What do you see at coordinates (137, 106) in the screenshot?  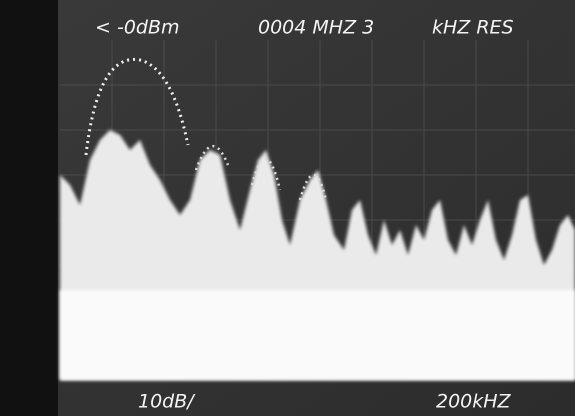 I see `peak-trace` at bounding box center [137, 106].